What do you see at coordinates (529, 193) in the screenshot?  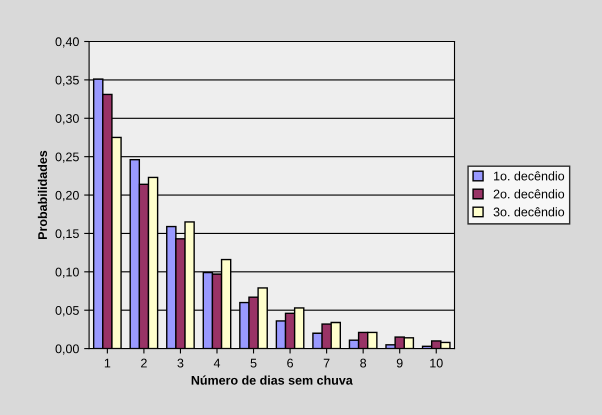 I see `legend-label: 2o. decêndio` at bounding box center [529, 193].